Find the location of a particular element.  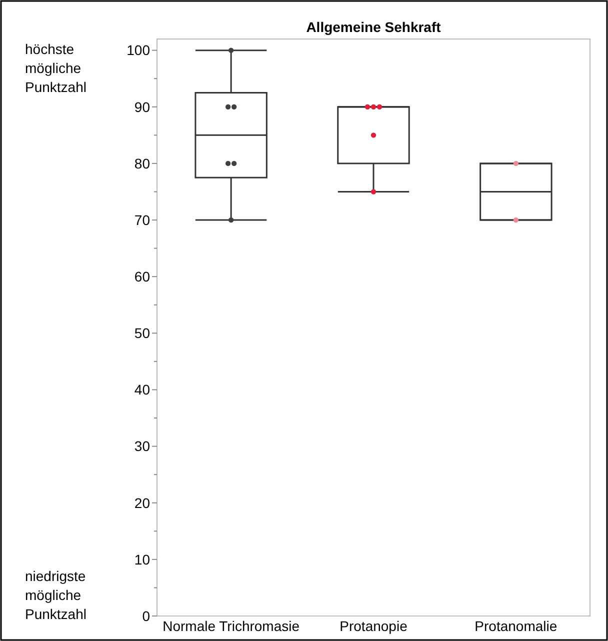

text: höchste mögliche Punktzahl is located at coordinates (55, 68).